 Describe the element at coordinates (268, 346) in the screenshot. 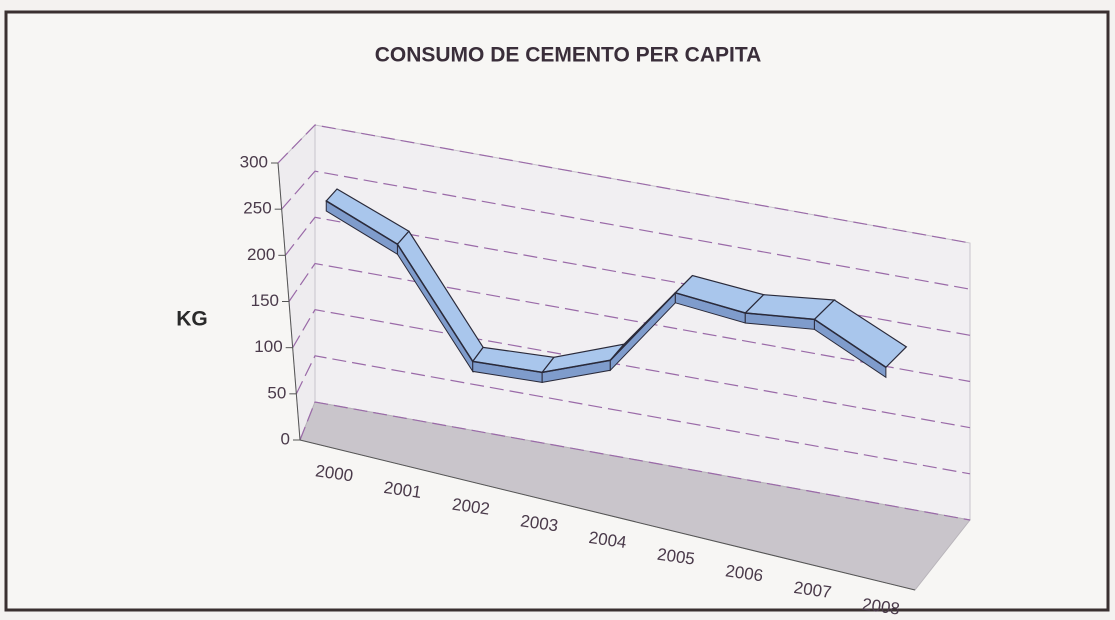

I see `y-tick-label: 100` at that location.